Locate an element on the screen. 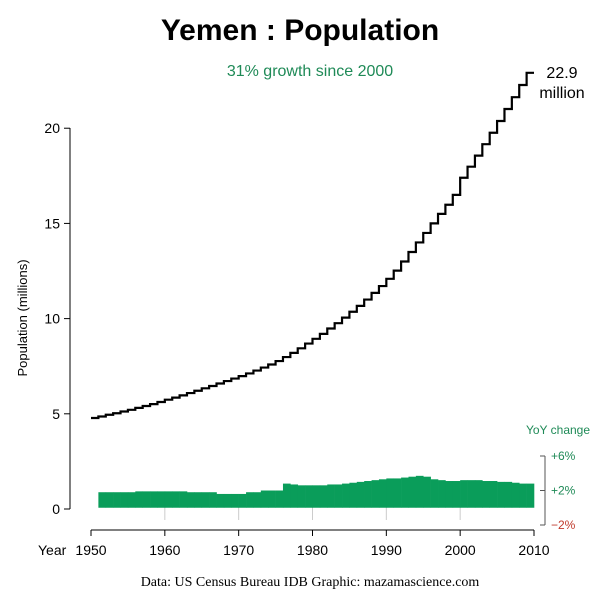  yoy-bars is located at coordinates (316, 491).